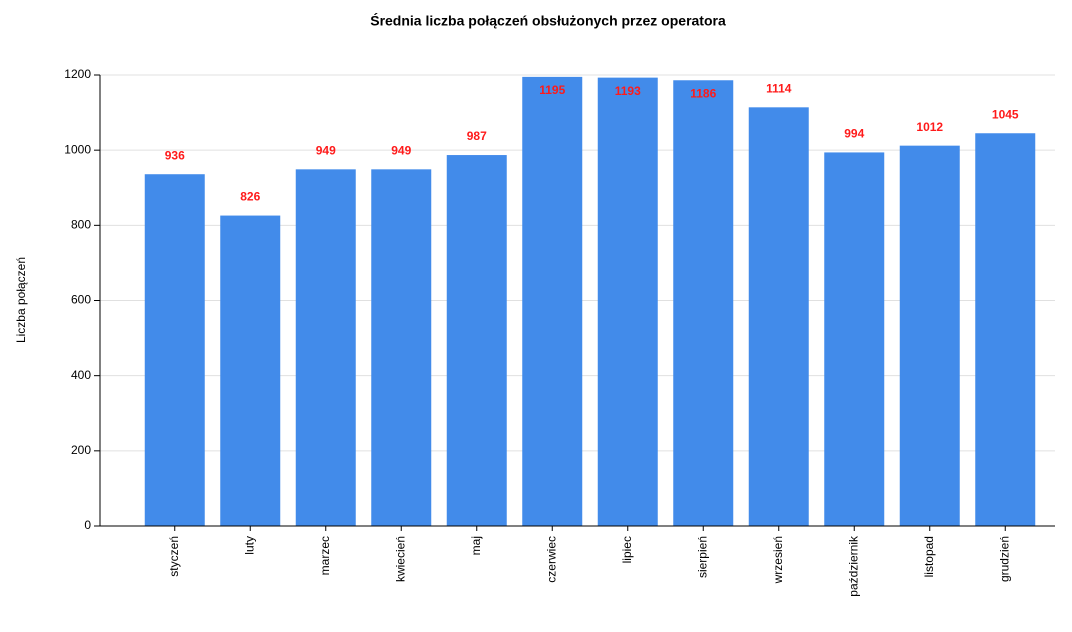  I want to click on x-tick-label: czerwiec, so click(551, 559).